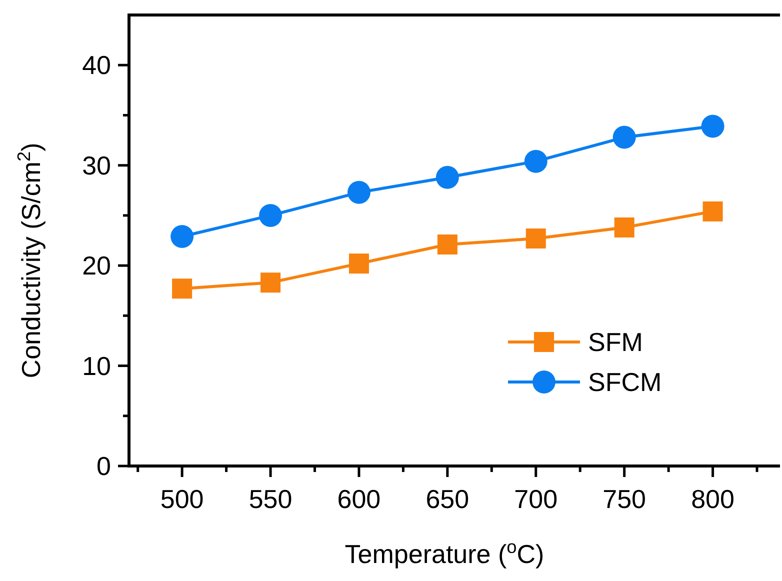 The height and width of the screenshot is (581, 782). What do you see at coordinates (103, 466) in the screenshot?
I see `y-tick-label: 0` at bounding box center [103, 466].